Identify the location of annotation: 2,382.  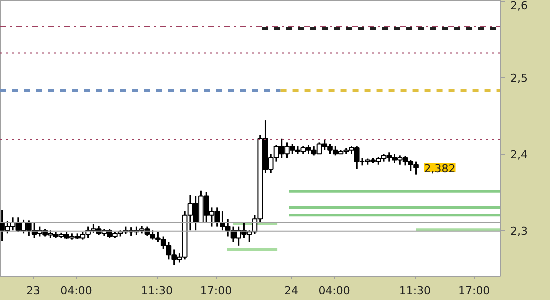
(440, 169).